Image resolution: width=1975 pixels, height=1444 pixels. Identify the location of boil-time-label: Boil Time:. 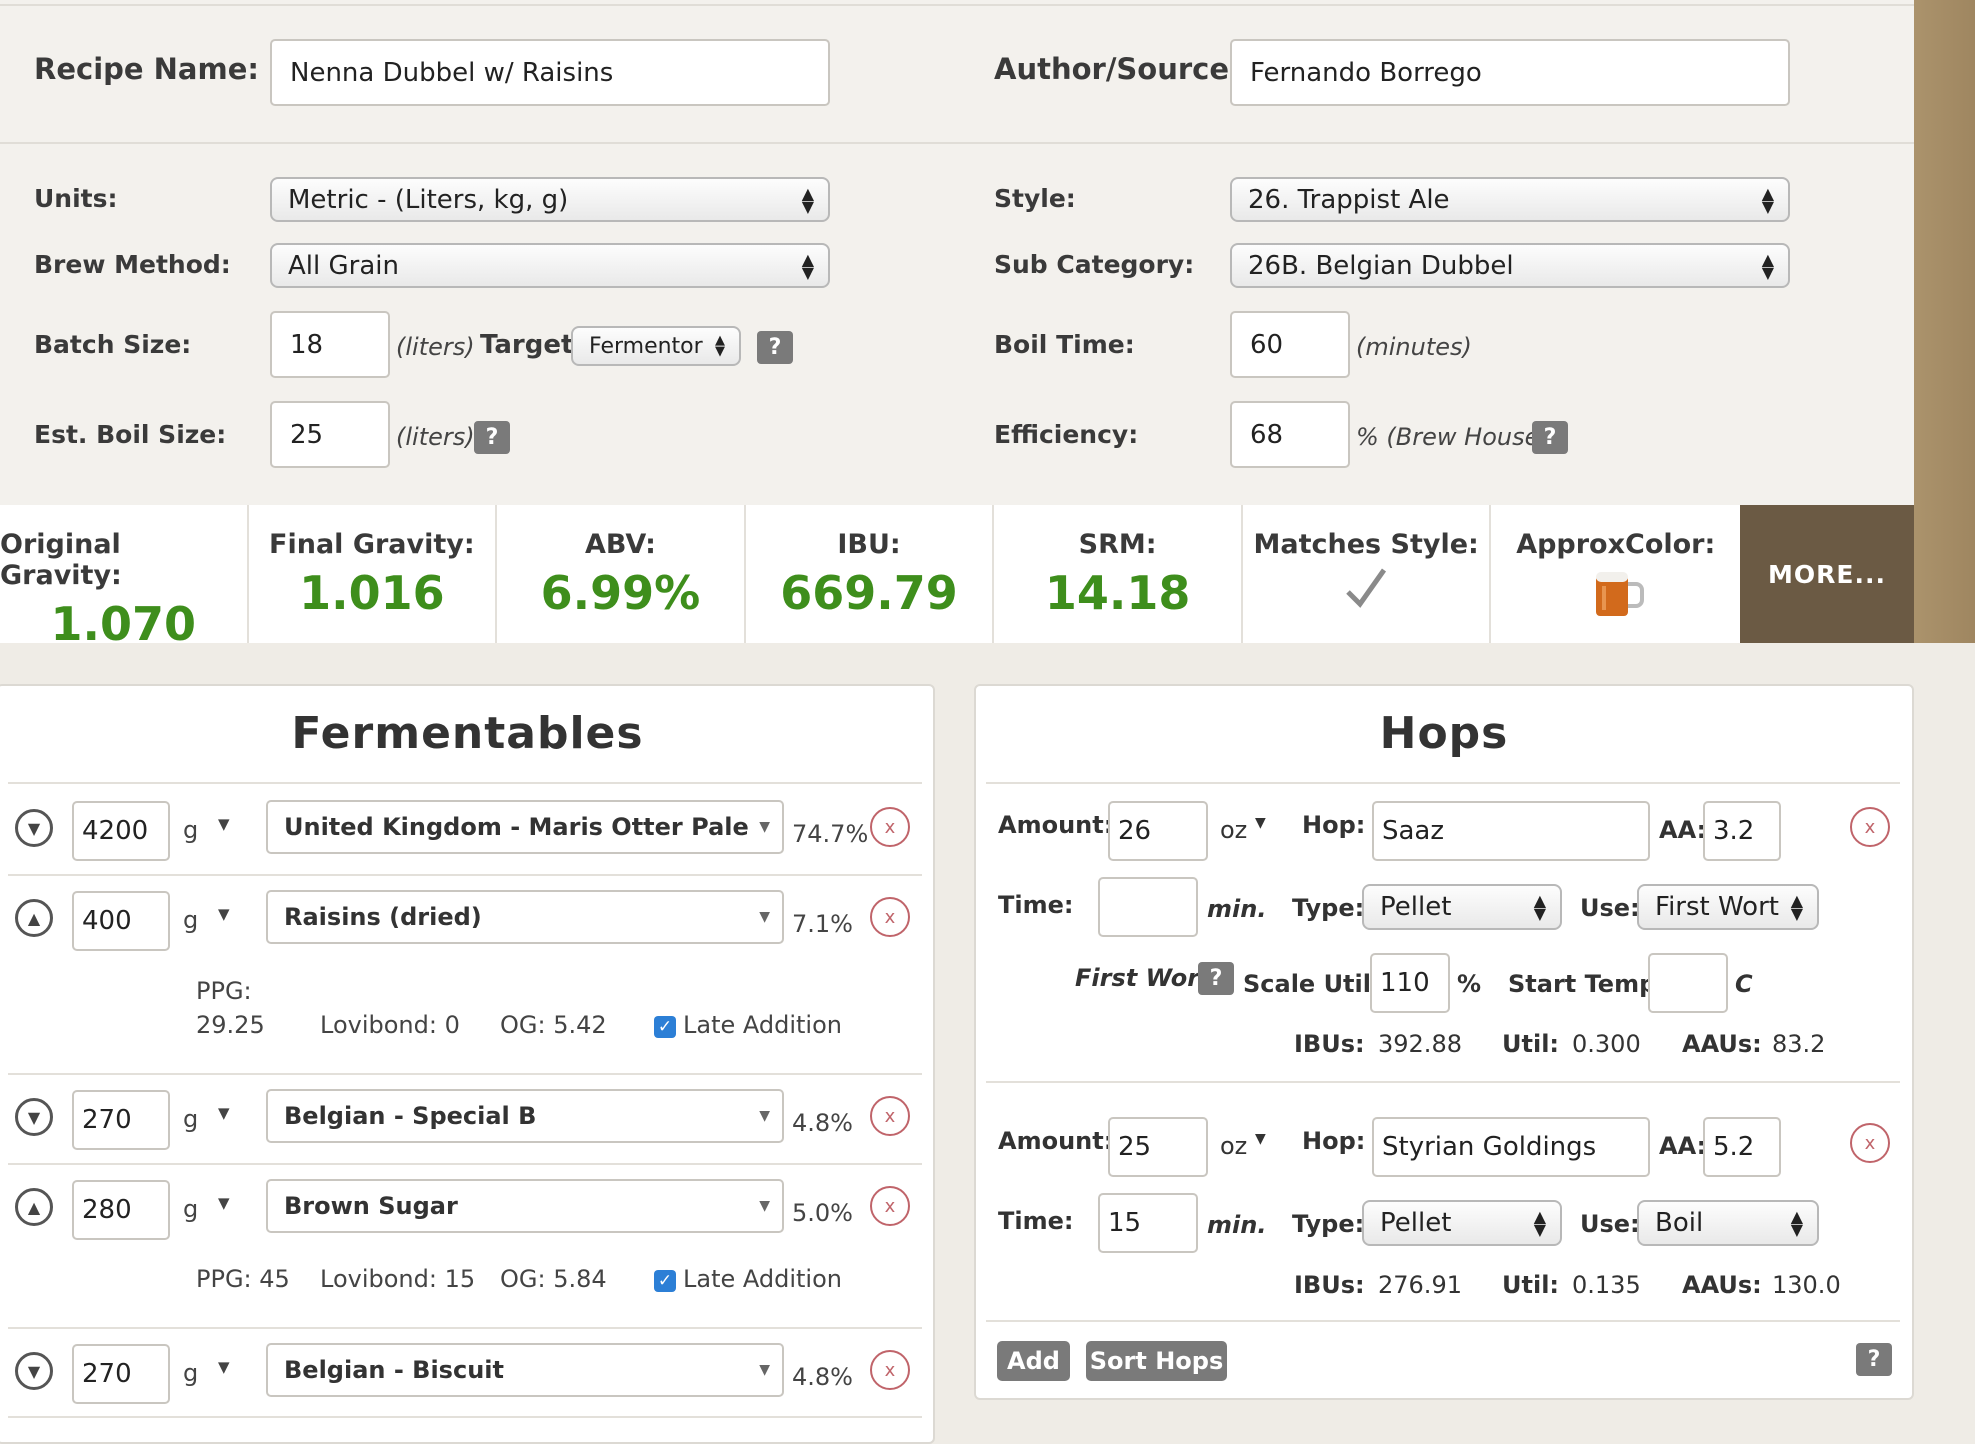
(1064, 344).